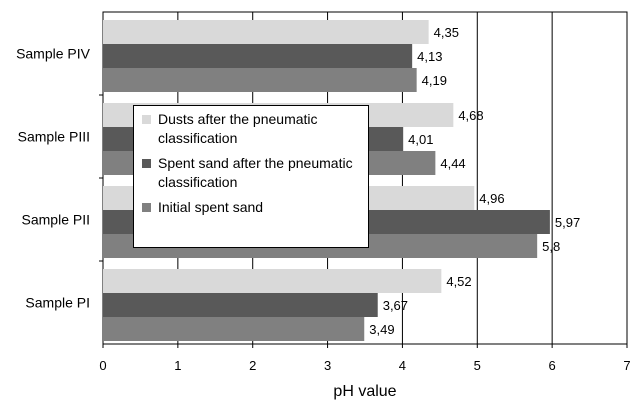  I want to click on data-label: 4,68, so click(470, 115).